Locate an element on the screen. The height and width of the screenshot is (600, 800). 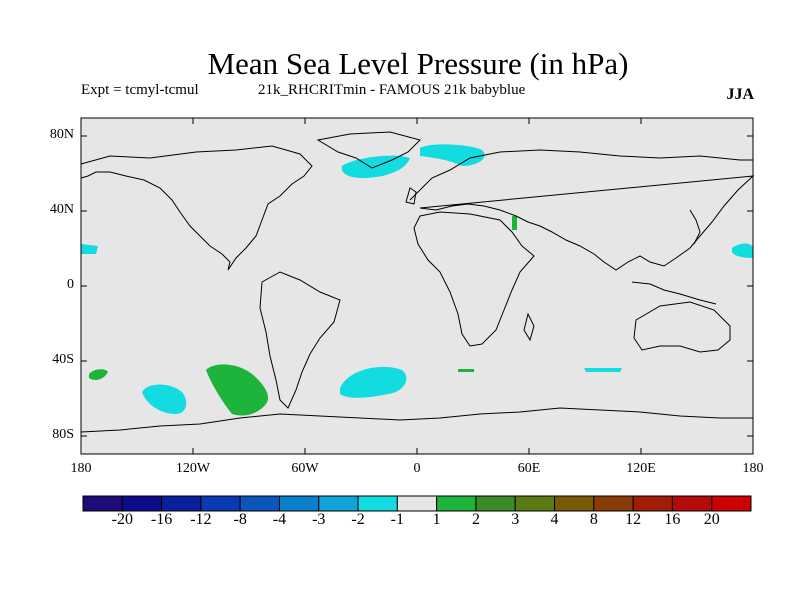
coast-japan is located at coordinates (695, 227).